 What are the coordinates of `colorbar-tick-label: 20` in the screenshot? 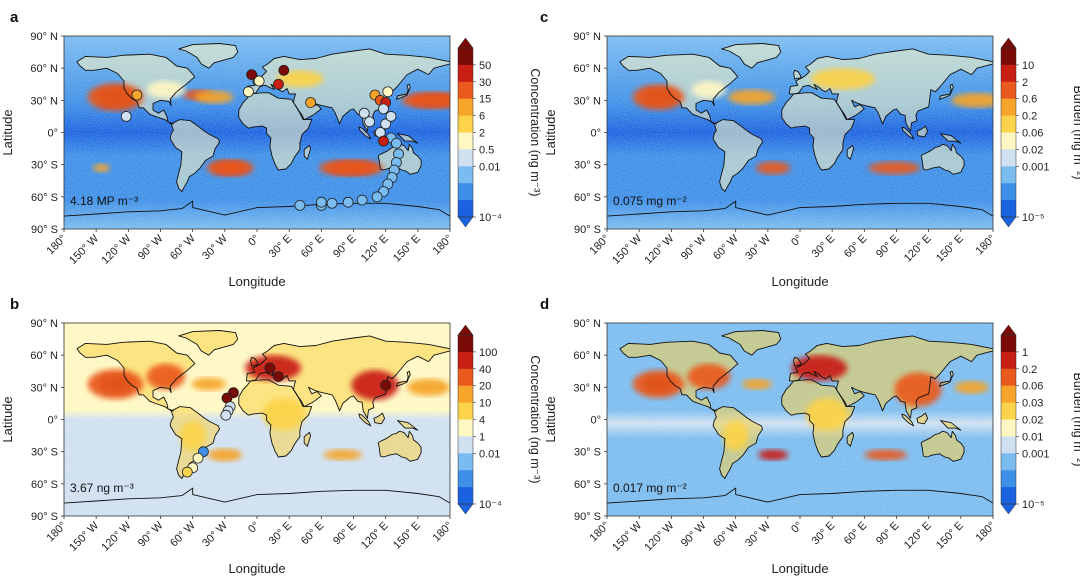 It's located at (485, 387).